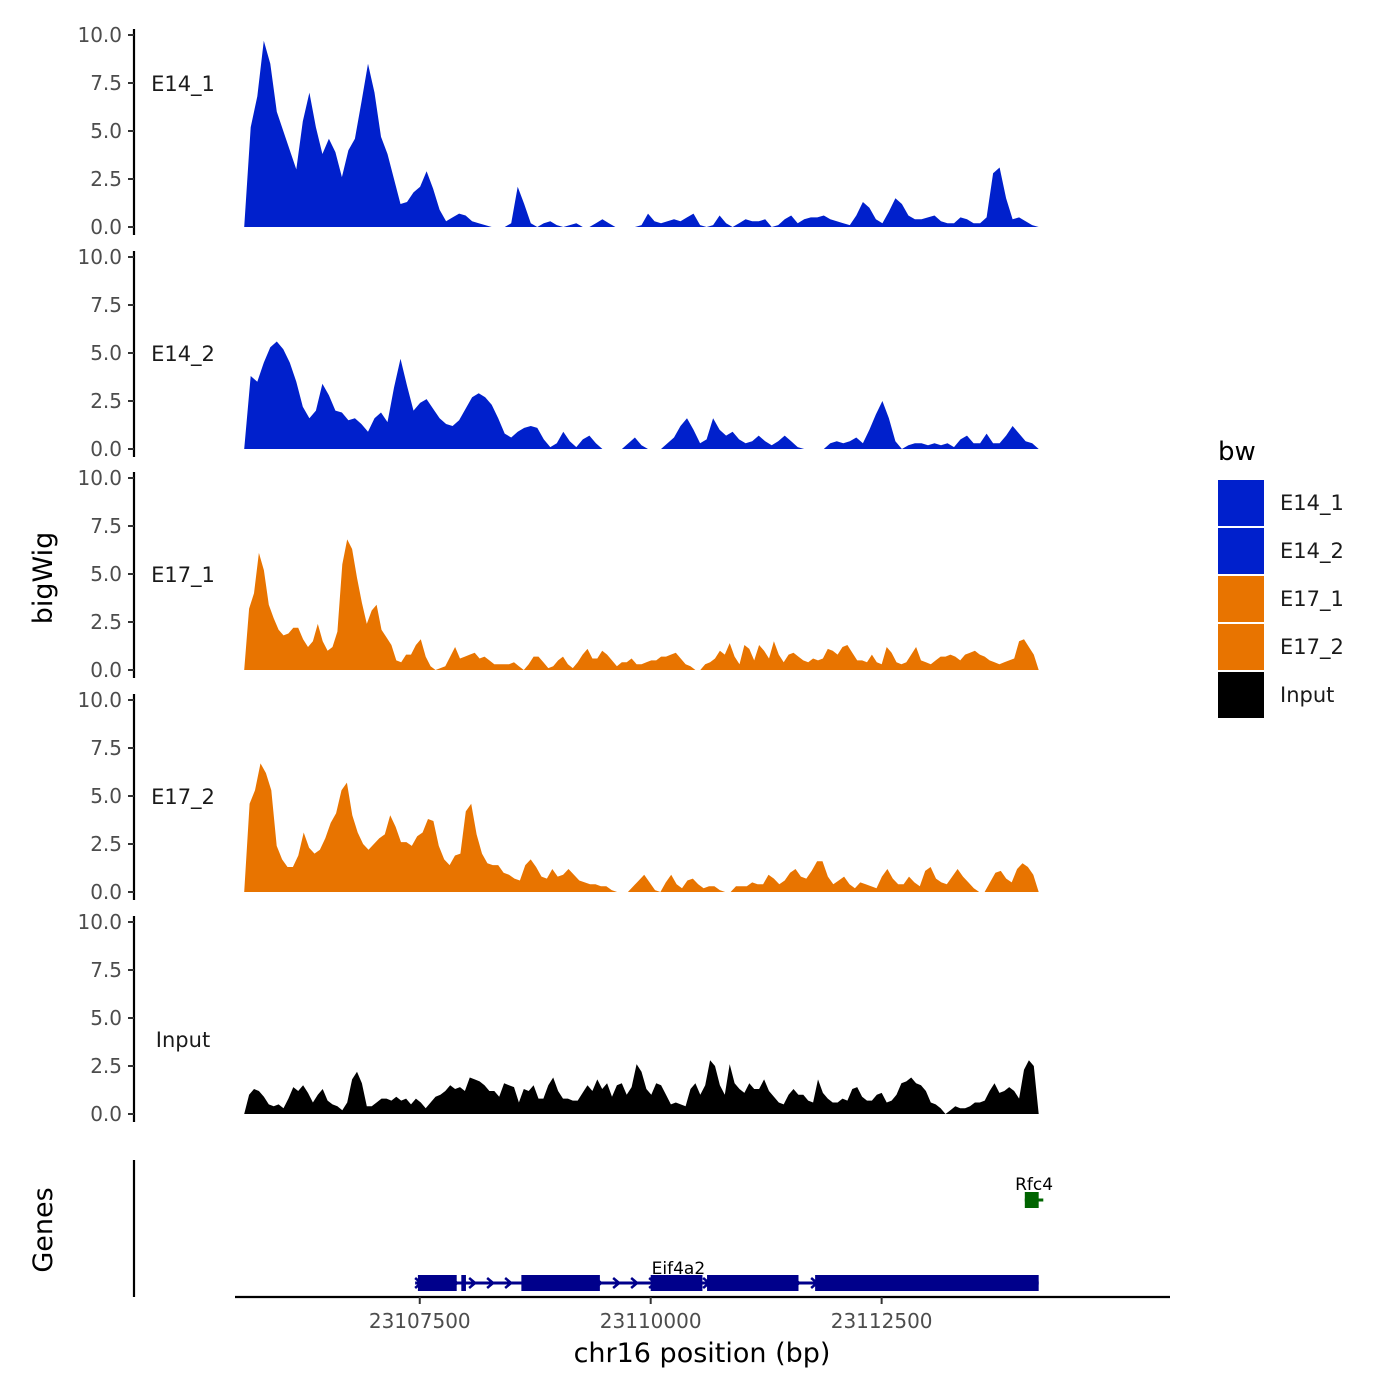 The image size is (1400, 1400). Describe the element at coordinates (1312, 647) in the screenshot. I see `legend-label: E17_2` at that location.